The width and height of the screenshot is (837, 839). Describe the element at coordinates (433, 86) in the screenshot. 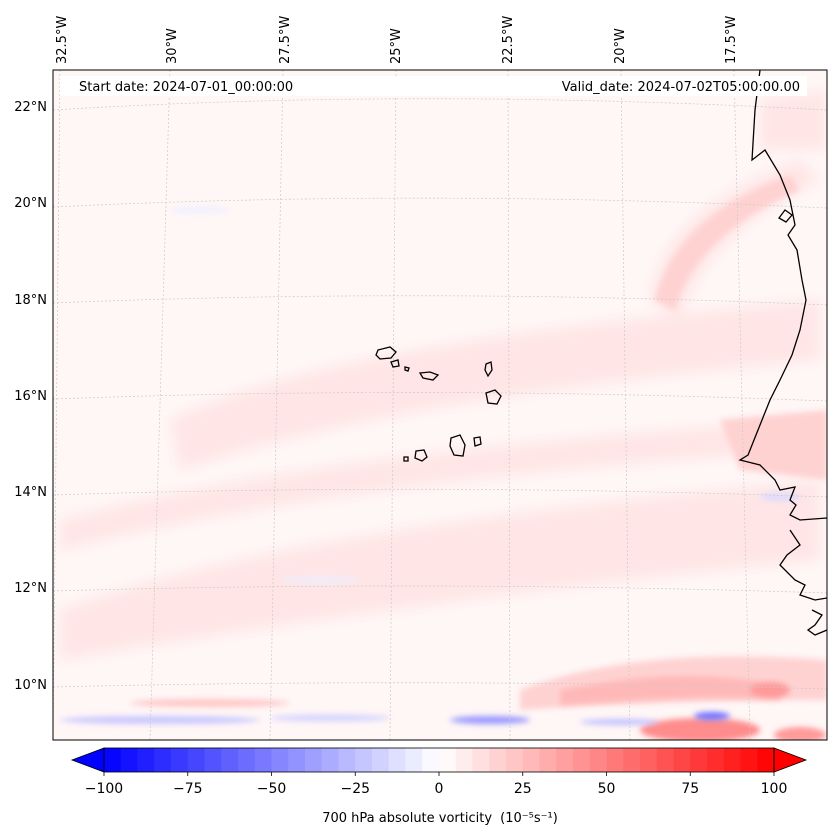

I see `date-banner` at that location.